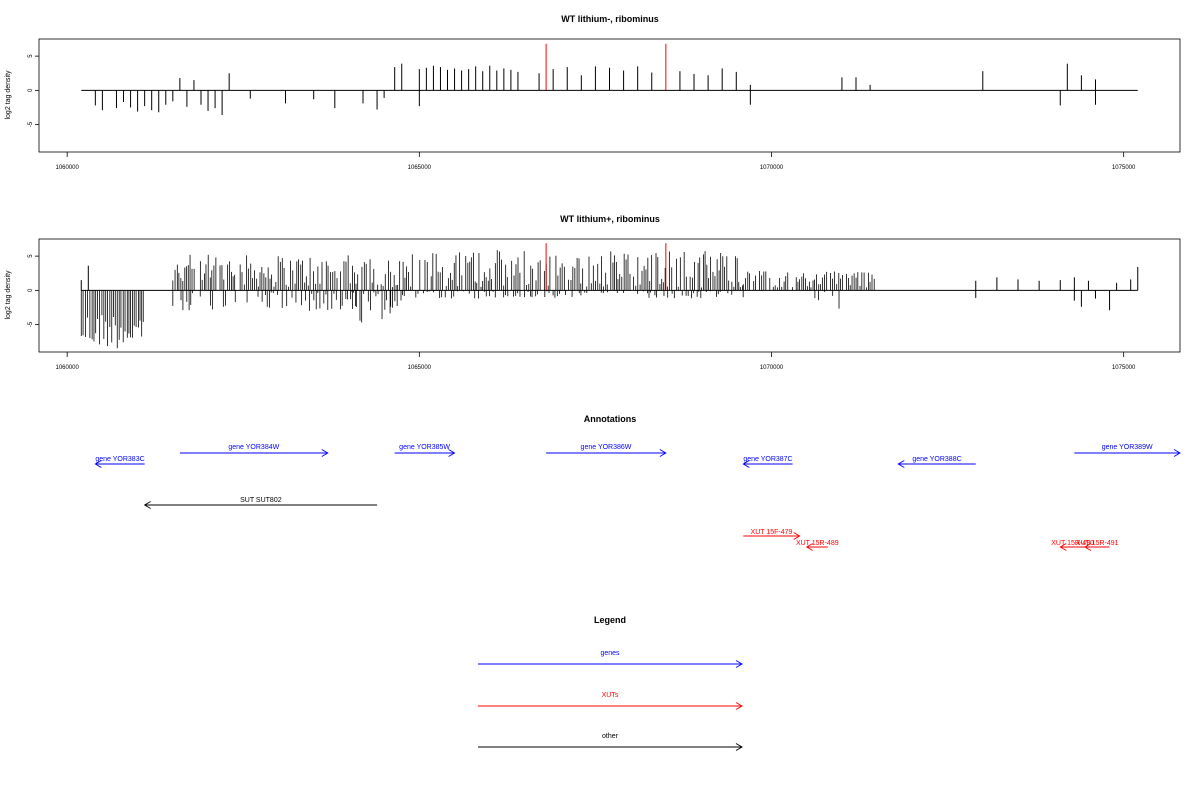  Describe the element at coordinates (261, 500) in the screenshot. I see `annotation-label: SUT SUT802` at that location.